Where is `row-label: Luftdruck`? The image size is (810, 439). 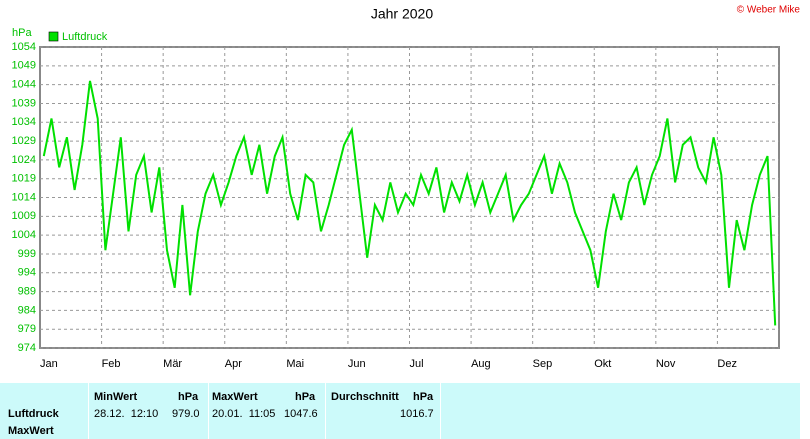
row-label: Luftdruck is located at coordinates (33, 414).